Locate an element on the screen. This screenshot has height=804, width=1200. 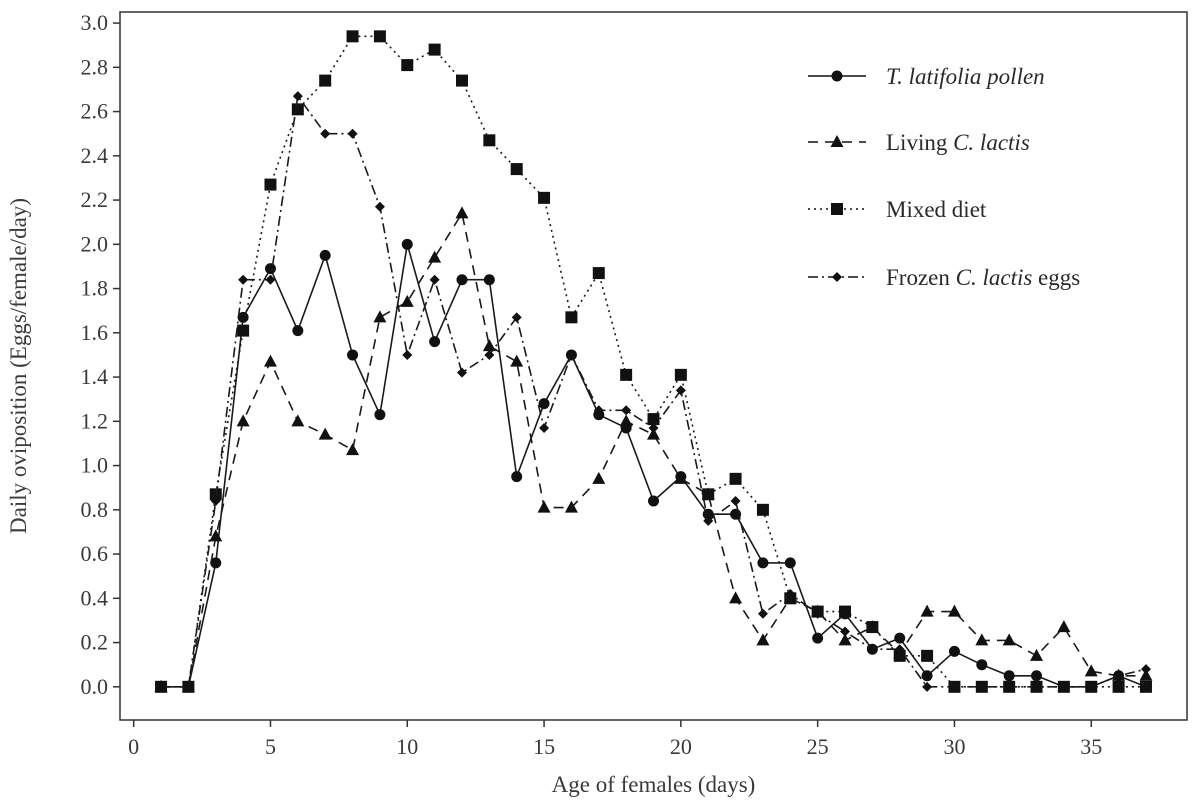
y-tick-label: 3.0 is located at coordinates (95, 22).